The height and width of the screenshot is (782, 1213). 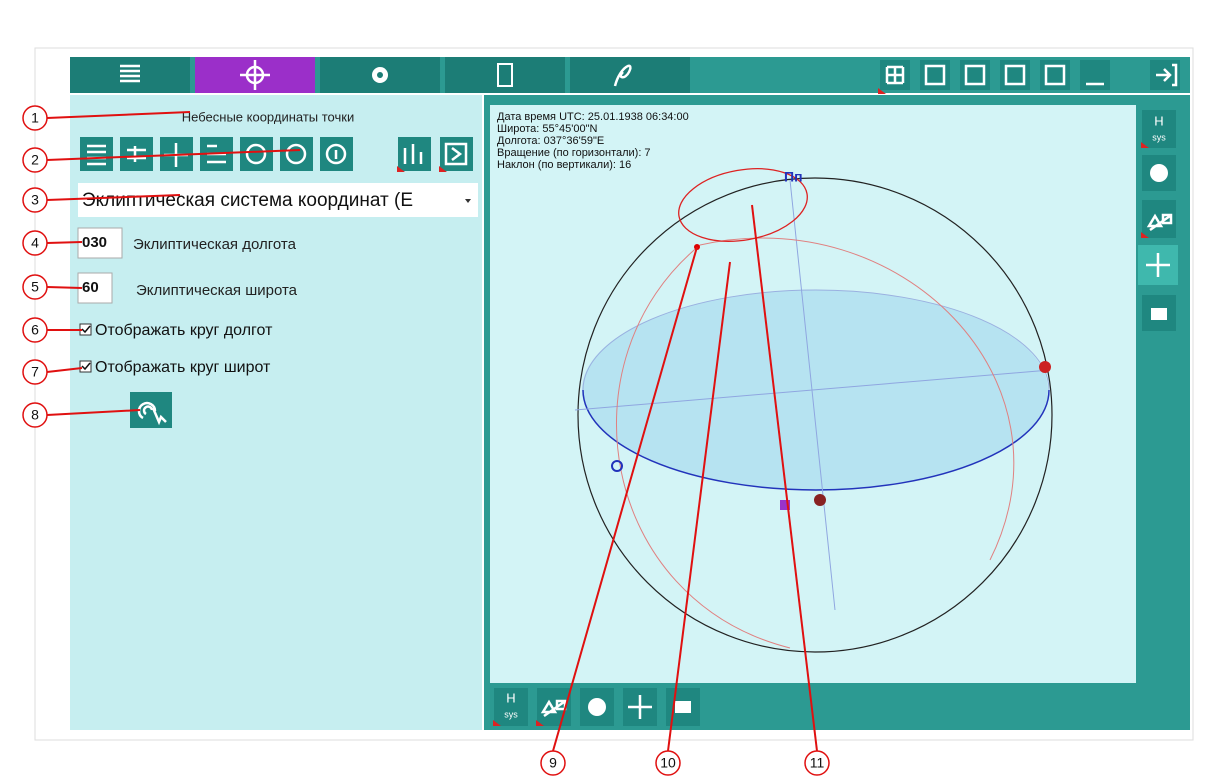 I want to click on callout-number: 2, so click(x=35, y=160).